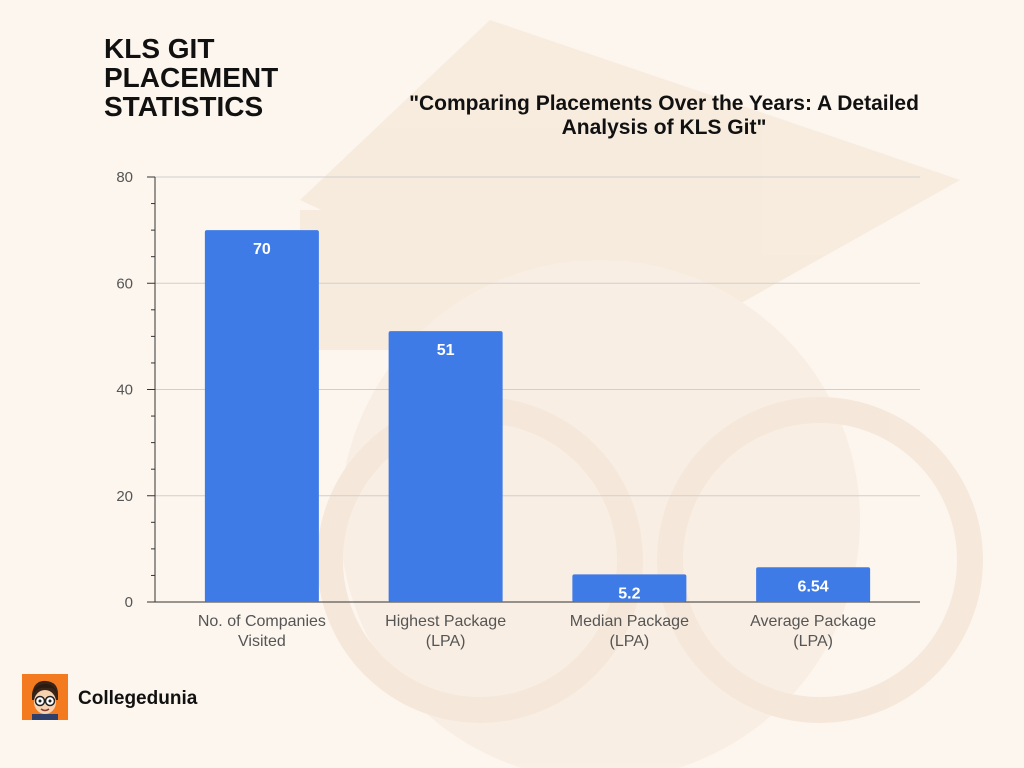 The width and height of the screenshot is (1024, 768). I want to click on bar-value-label: 6.54, so click(813, 586).